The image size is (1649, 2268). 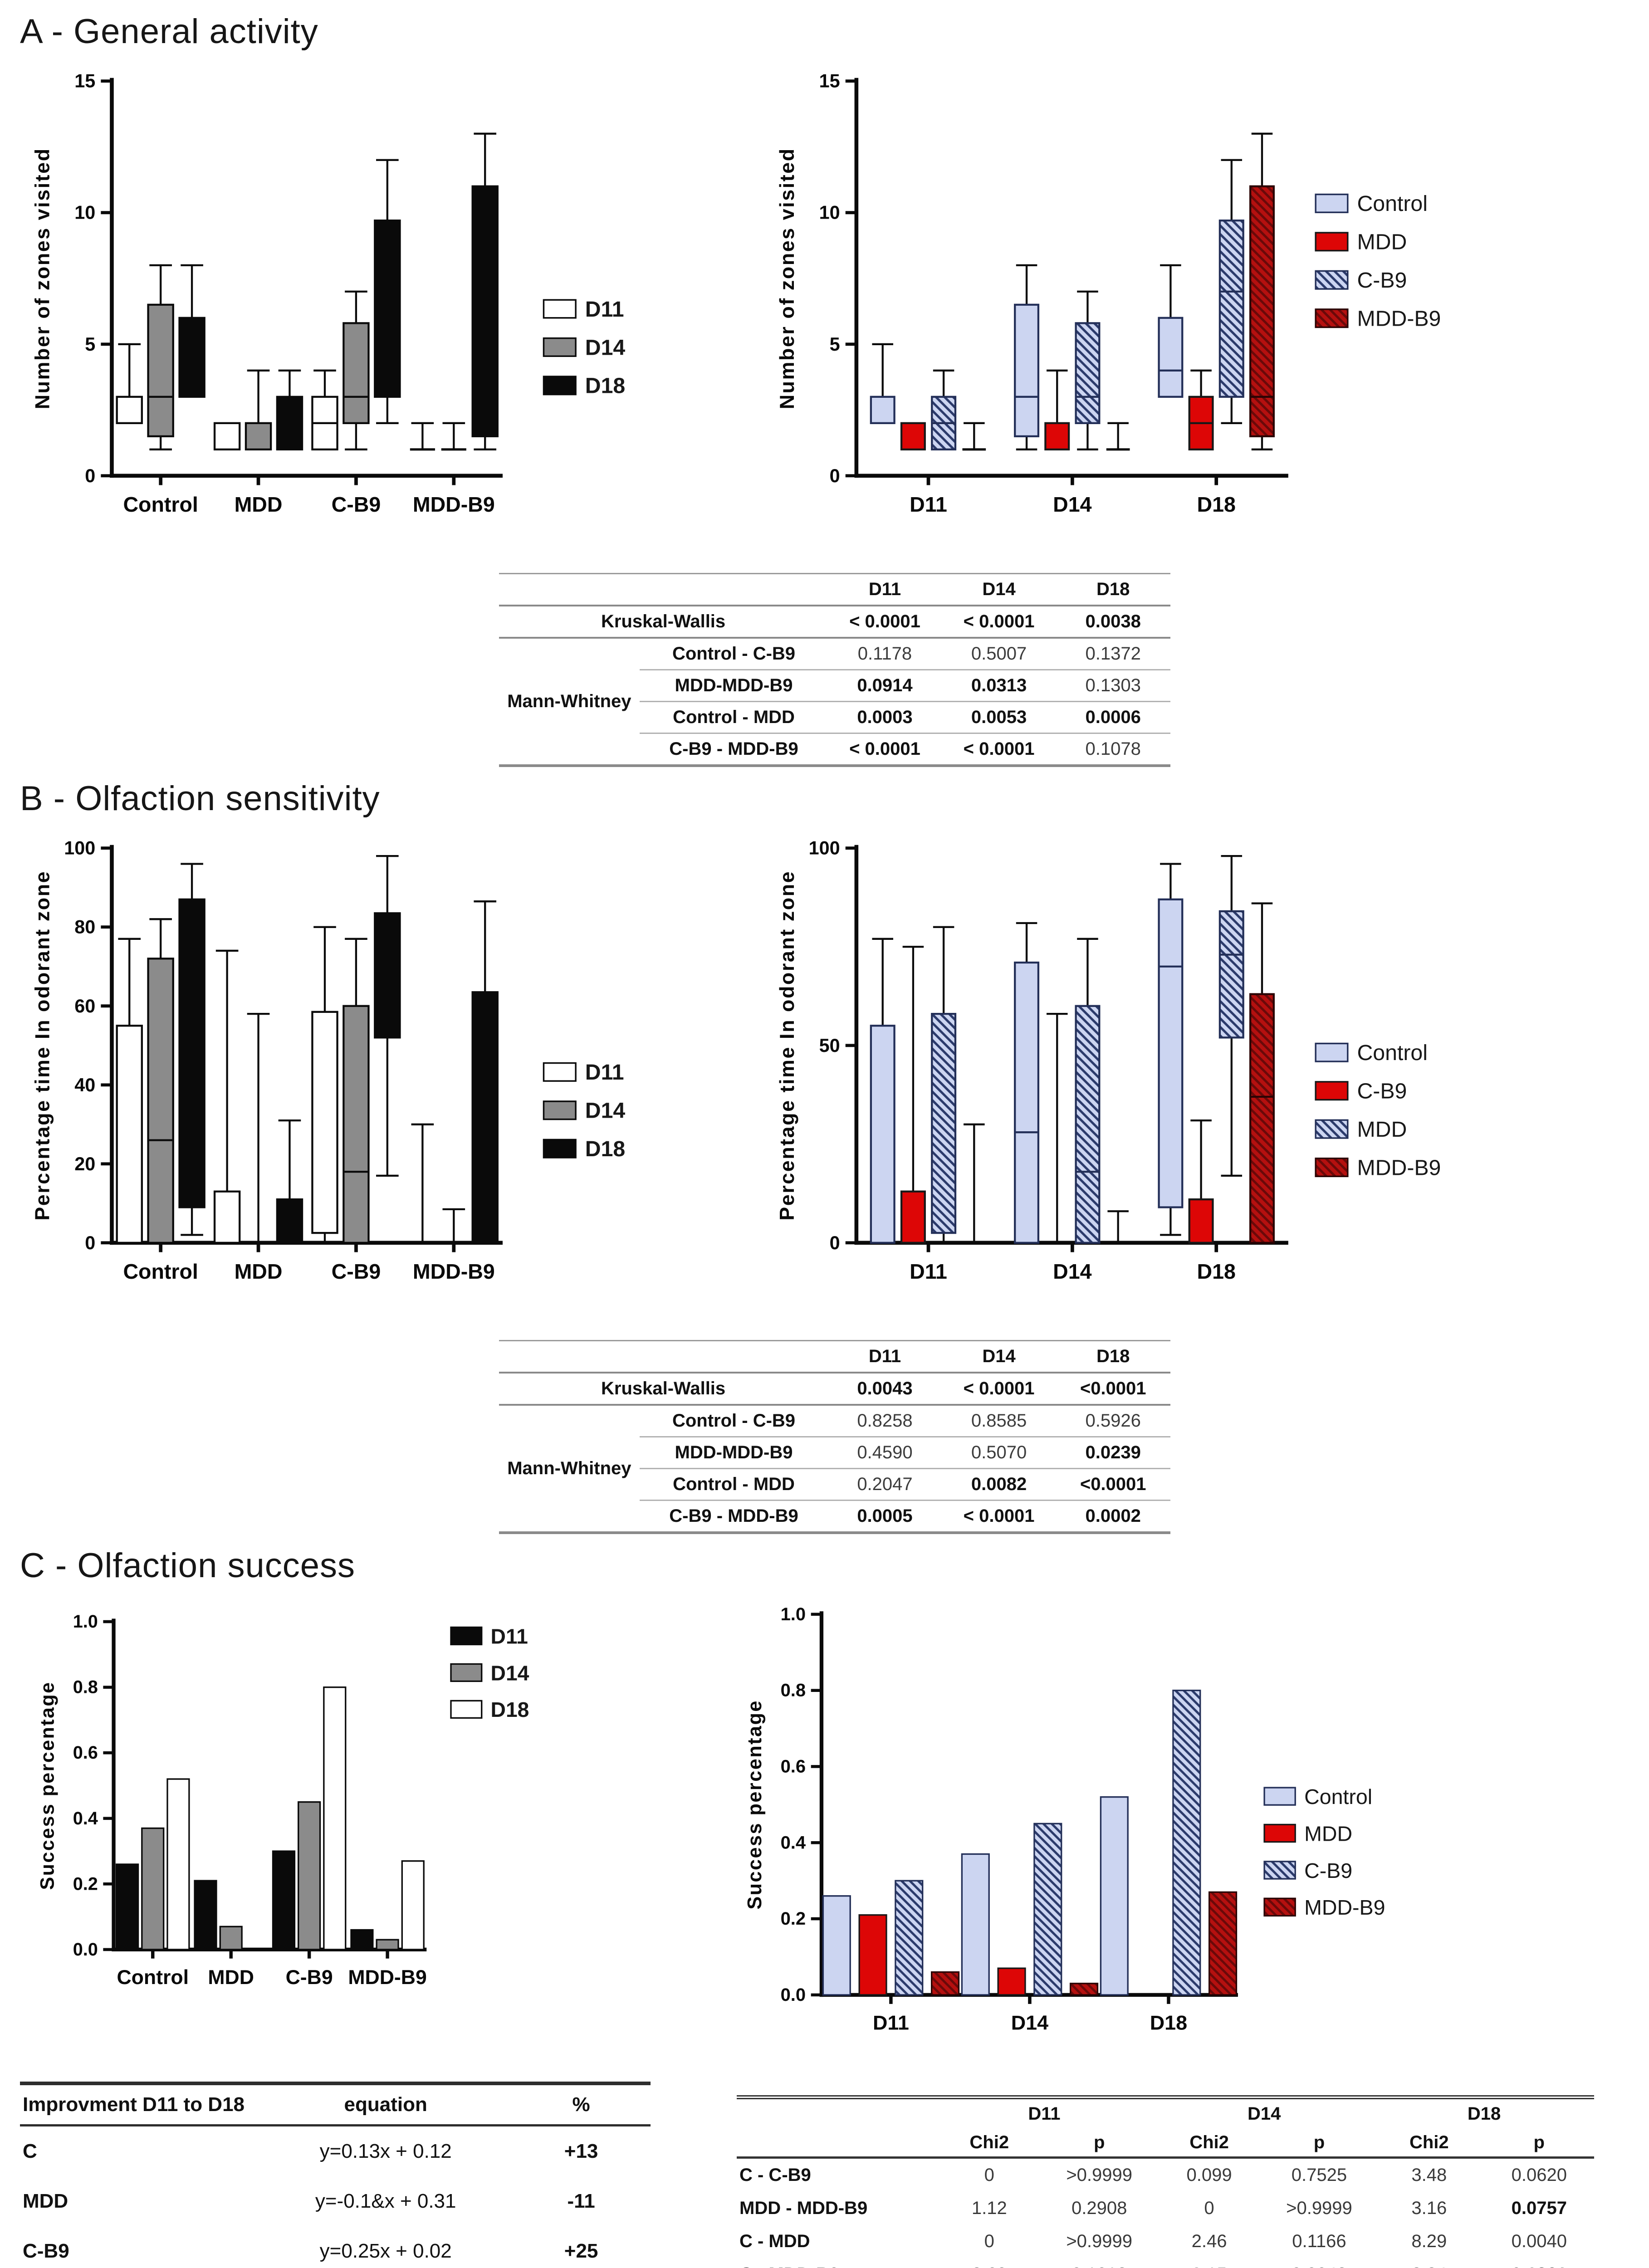 What do you see at coordinates (485, 291) in the screenshot?
I see `mark-MDD-B9-D18` at bounding box center [485, 291].